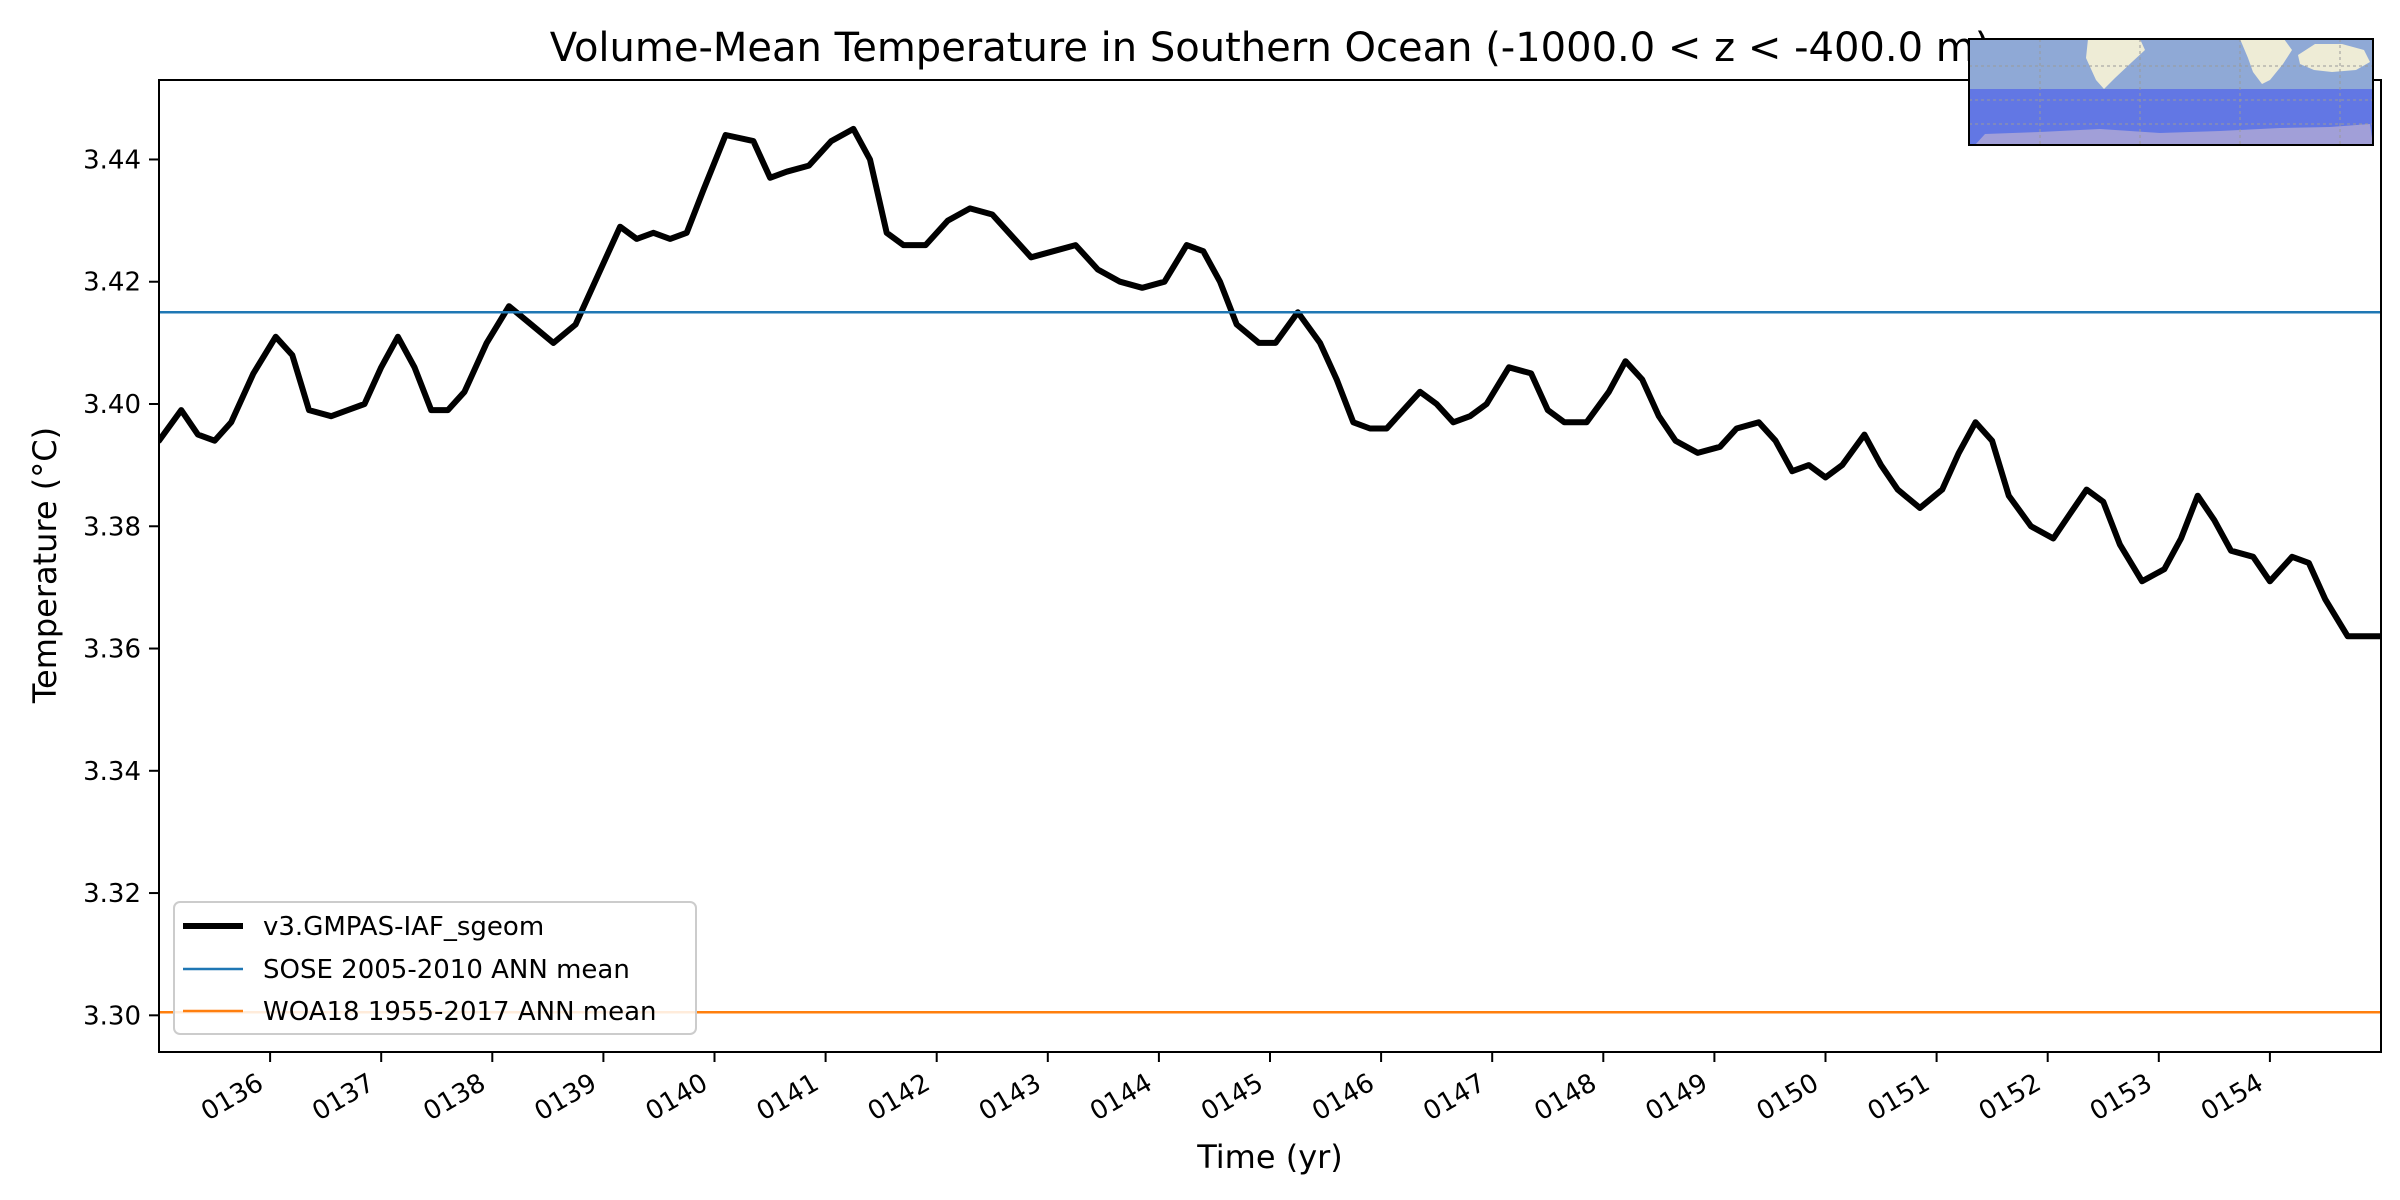 Image resolution: width=2400 pixels, height=1200 pixels. What do you see at coordinates (112, 160) in the screenshot?
I see `y-tick-label: 3.44` at bounding box center [112, 160].